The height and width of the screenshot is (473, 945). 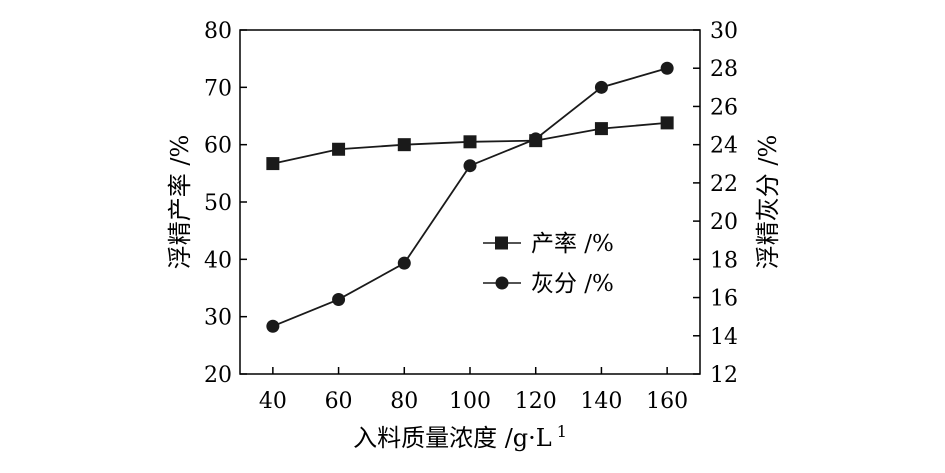 I want to click on y-tick-label: 80, so click(x=218, y=31).